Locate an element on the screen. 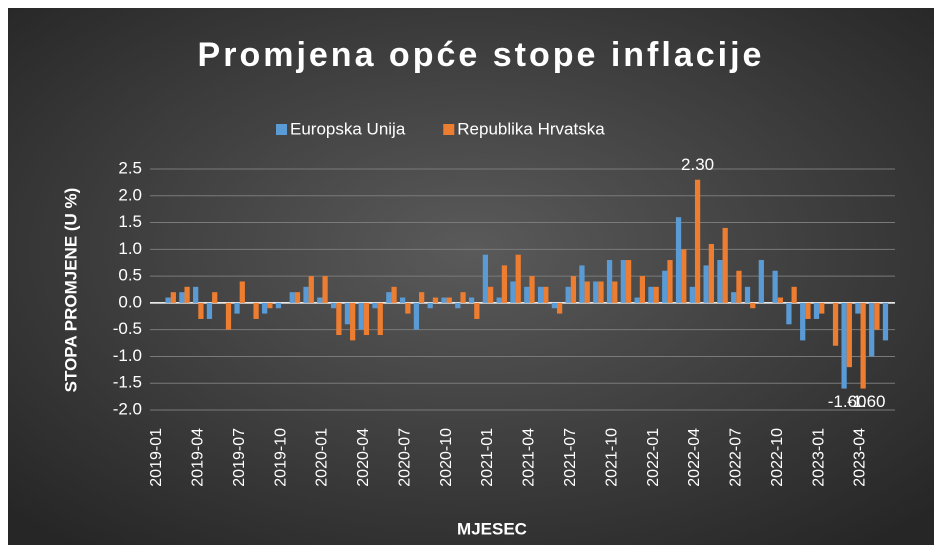 The image size is (942, 553). x-tick-label: 2020-01 is located at coordinates (322, 457).